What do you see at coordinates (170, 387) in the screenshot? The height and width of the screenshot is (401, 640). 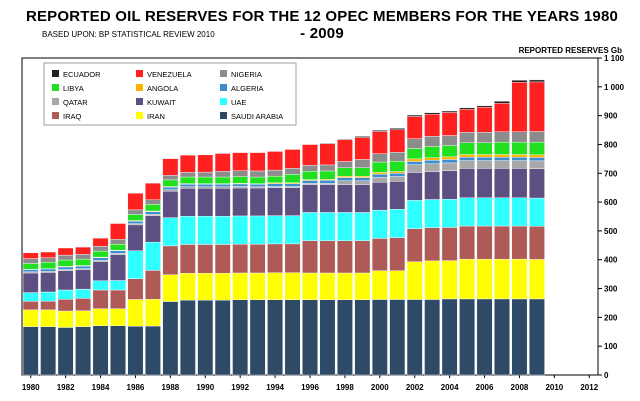 I see `x-tick-label: 1988` at bounding box center [170, 387].